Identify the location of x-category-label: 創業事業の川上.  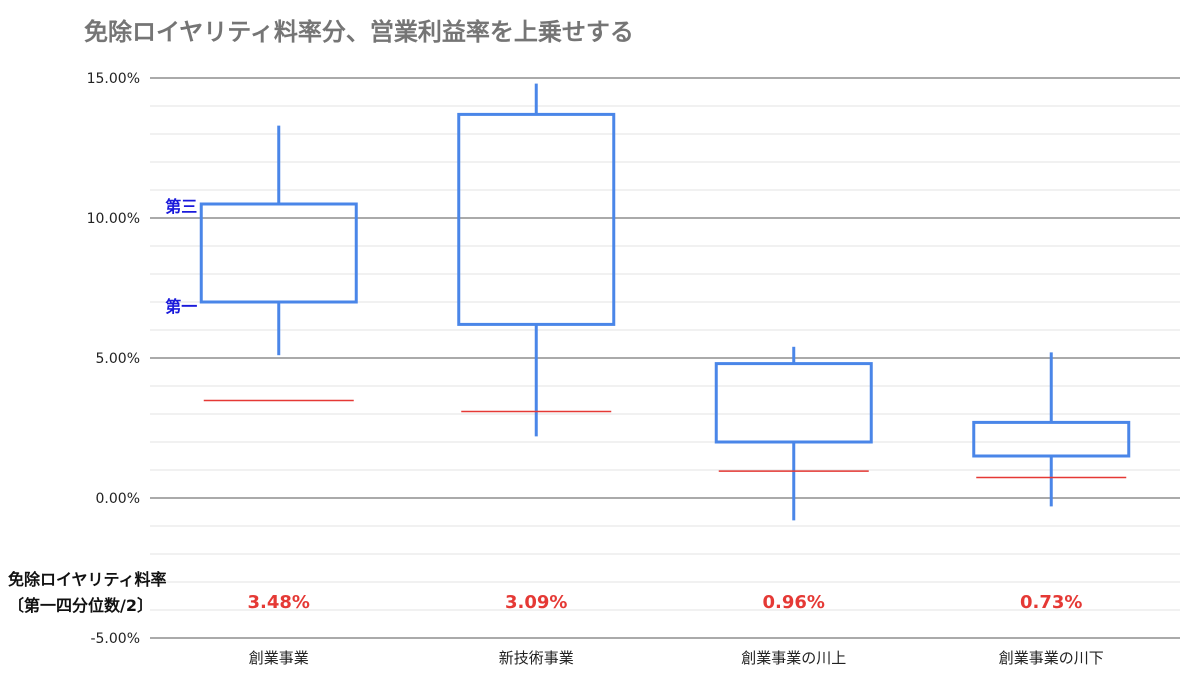
(793, 658).